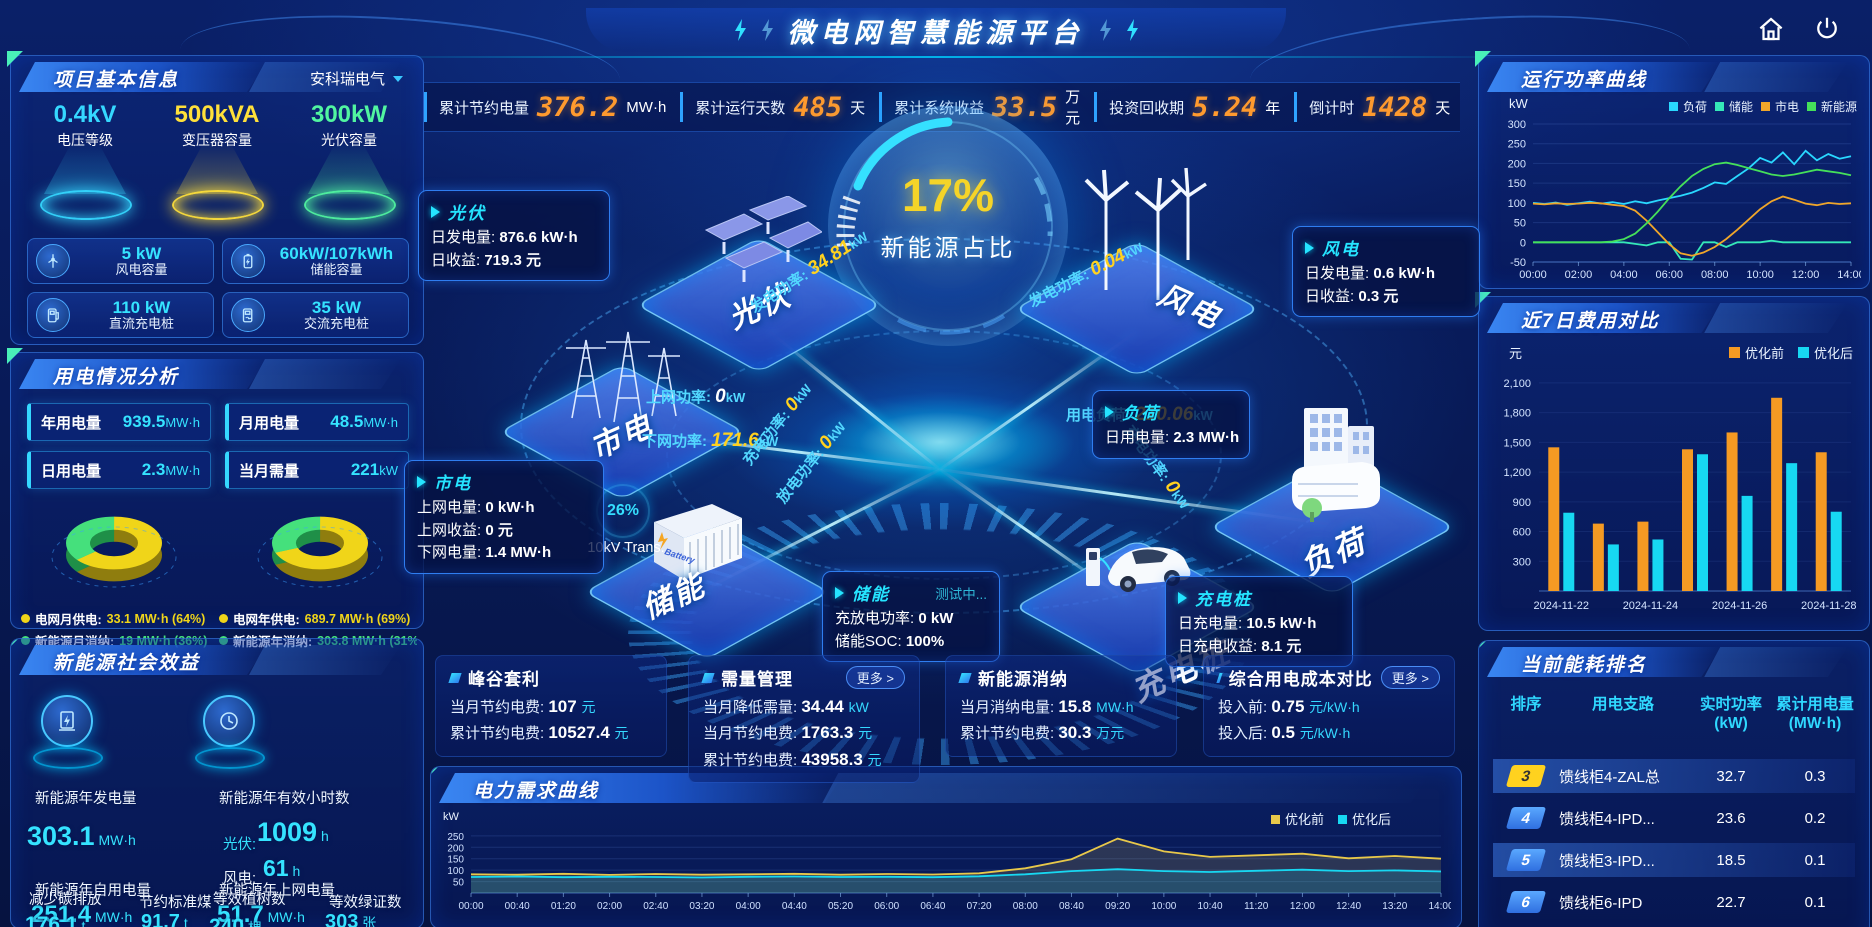  What do you see at coordinates (1806, 275) in the screenshot?
I see `svg-text: 12:00` at bounding box center [1806, 275].